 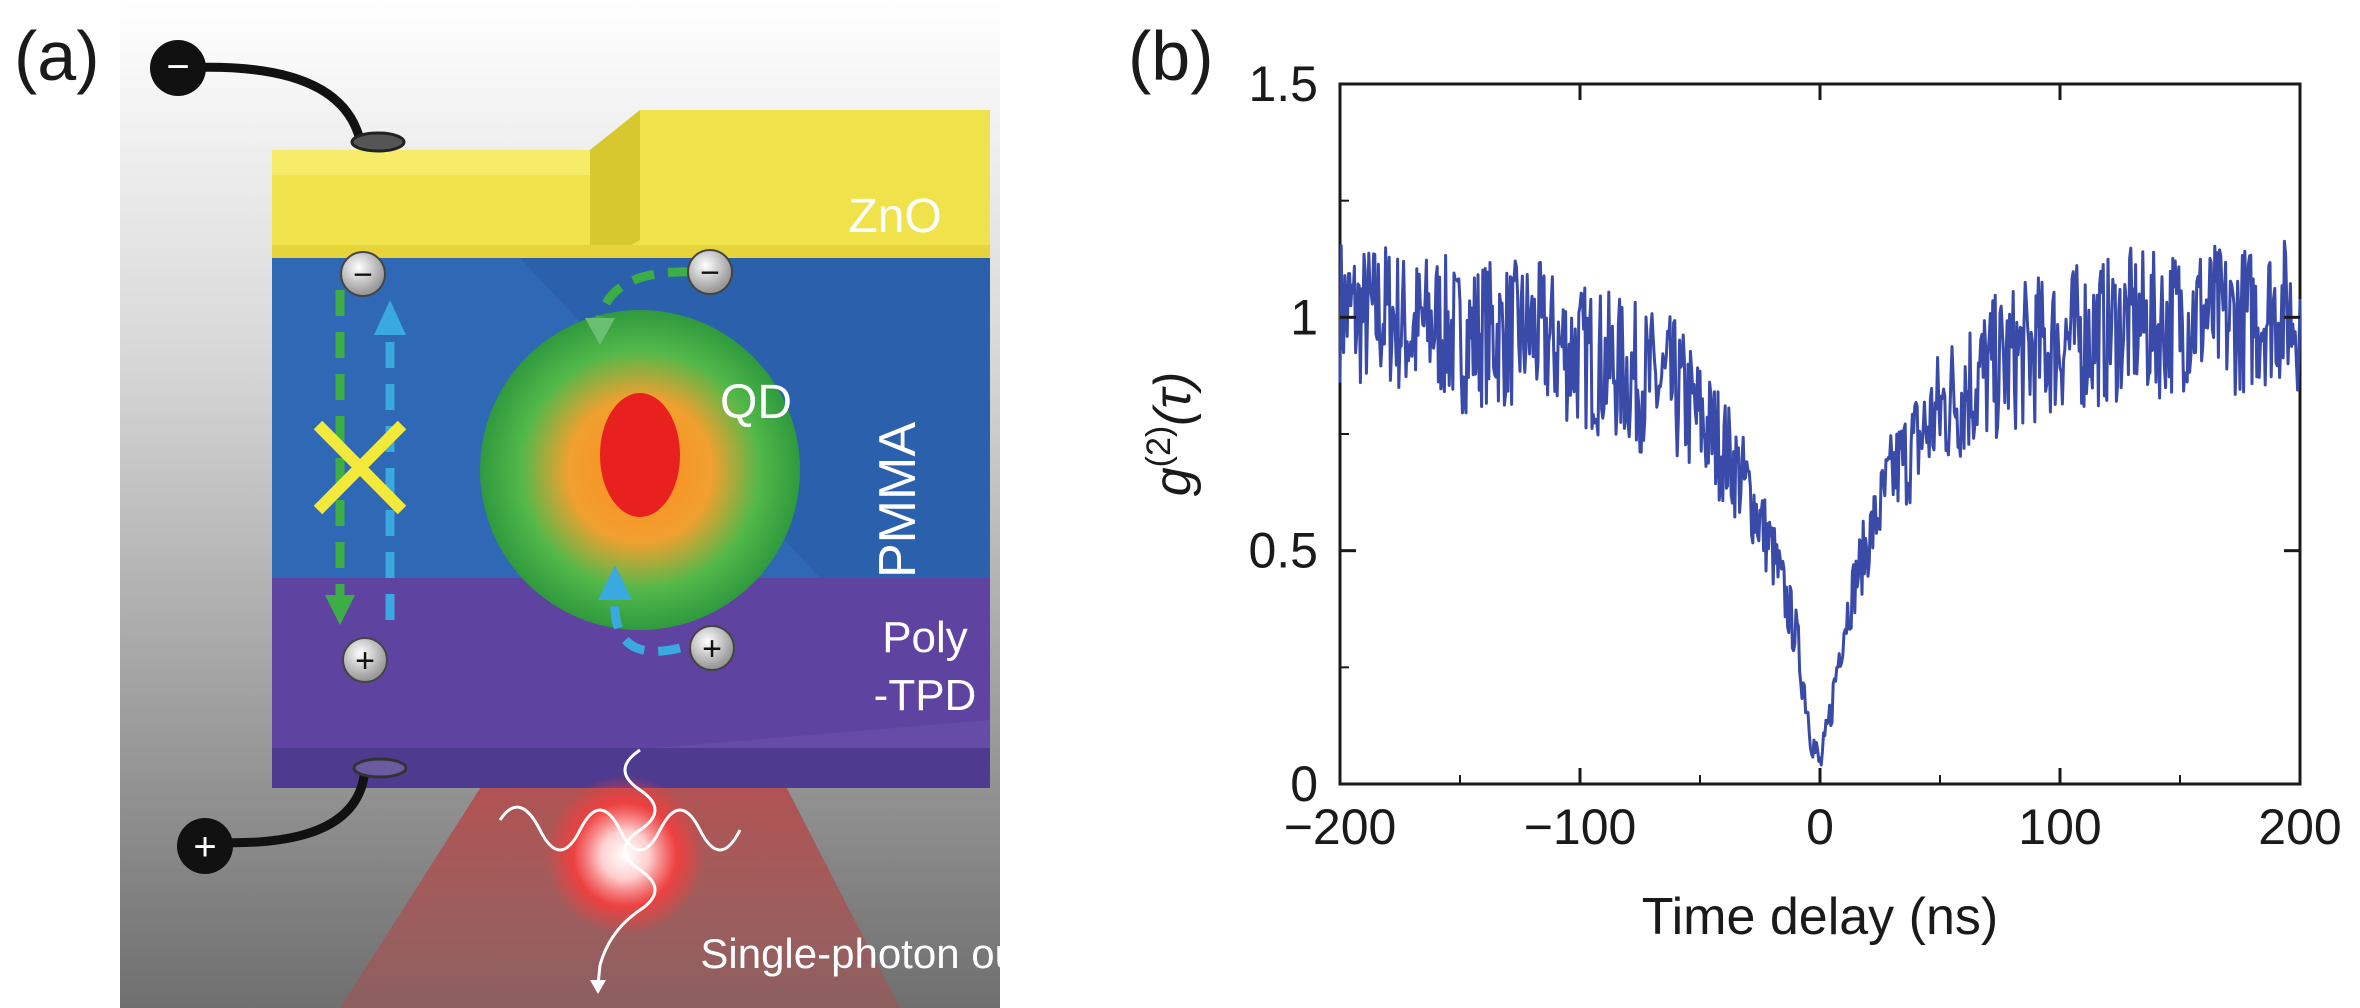 What do you see at coordinates (1580, 827) in the screenshot?
I see `x-tick-label: −100` at bounding box center [1580, 827].